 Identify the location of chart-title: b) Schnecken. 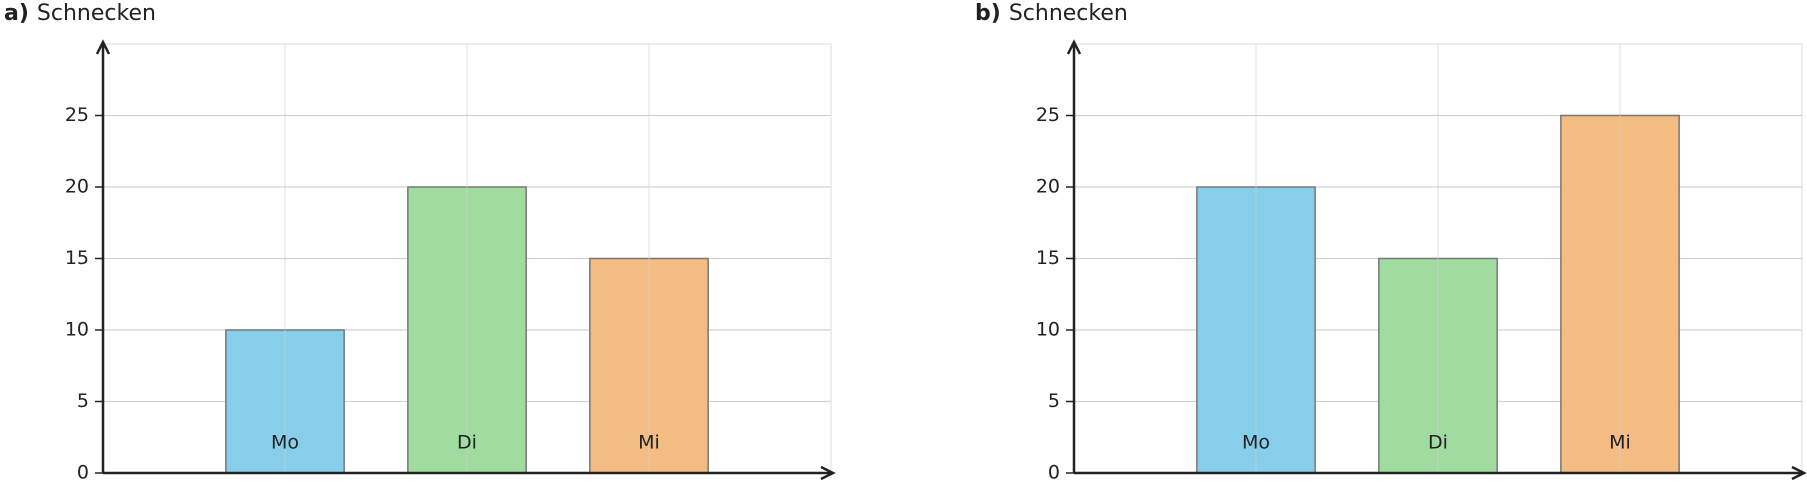
(1051, 13).